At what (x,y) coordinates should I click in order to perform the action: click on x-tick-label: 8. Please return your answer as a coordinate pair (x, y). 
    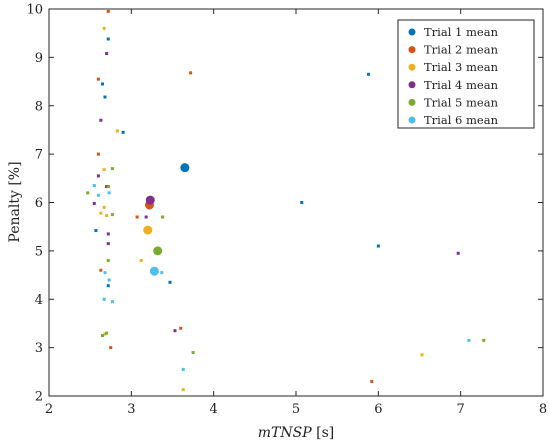
    Looking at the image, I should click on (543, 409).